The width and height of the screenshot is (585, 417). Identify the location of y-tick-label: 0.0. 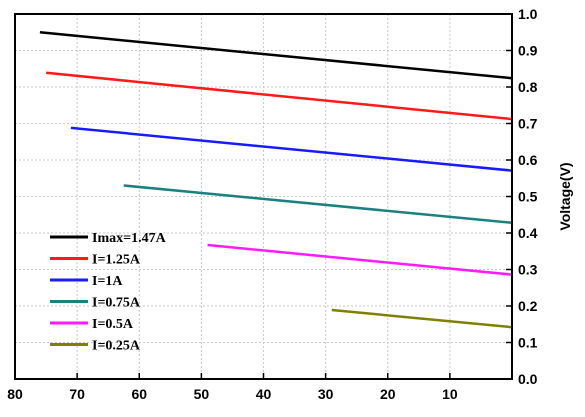
(528, 379).